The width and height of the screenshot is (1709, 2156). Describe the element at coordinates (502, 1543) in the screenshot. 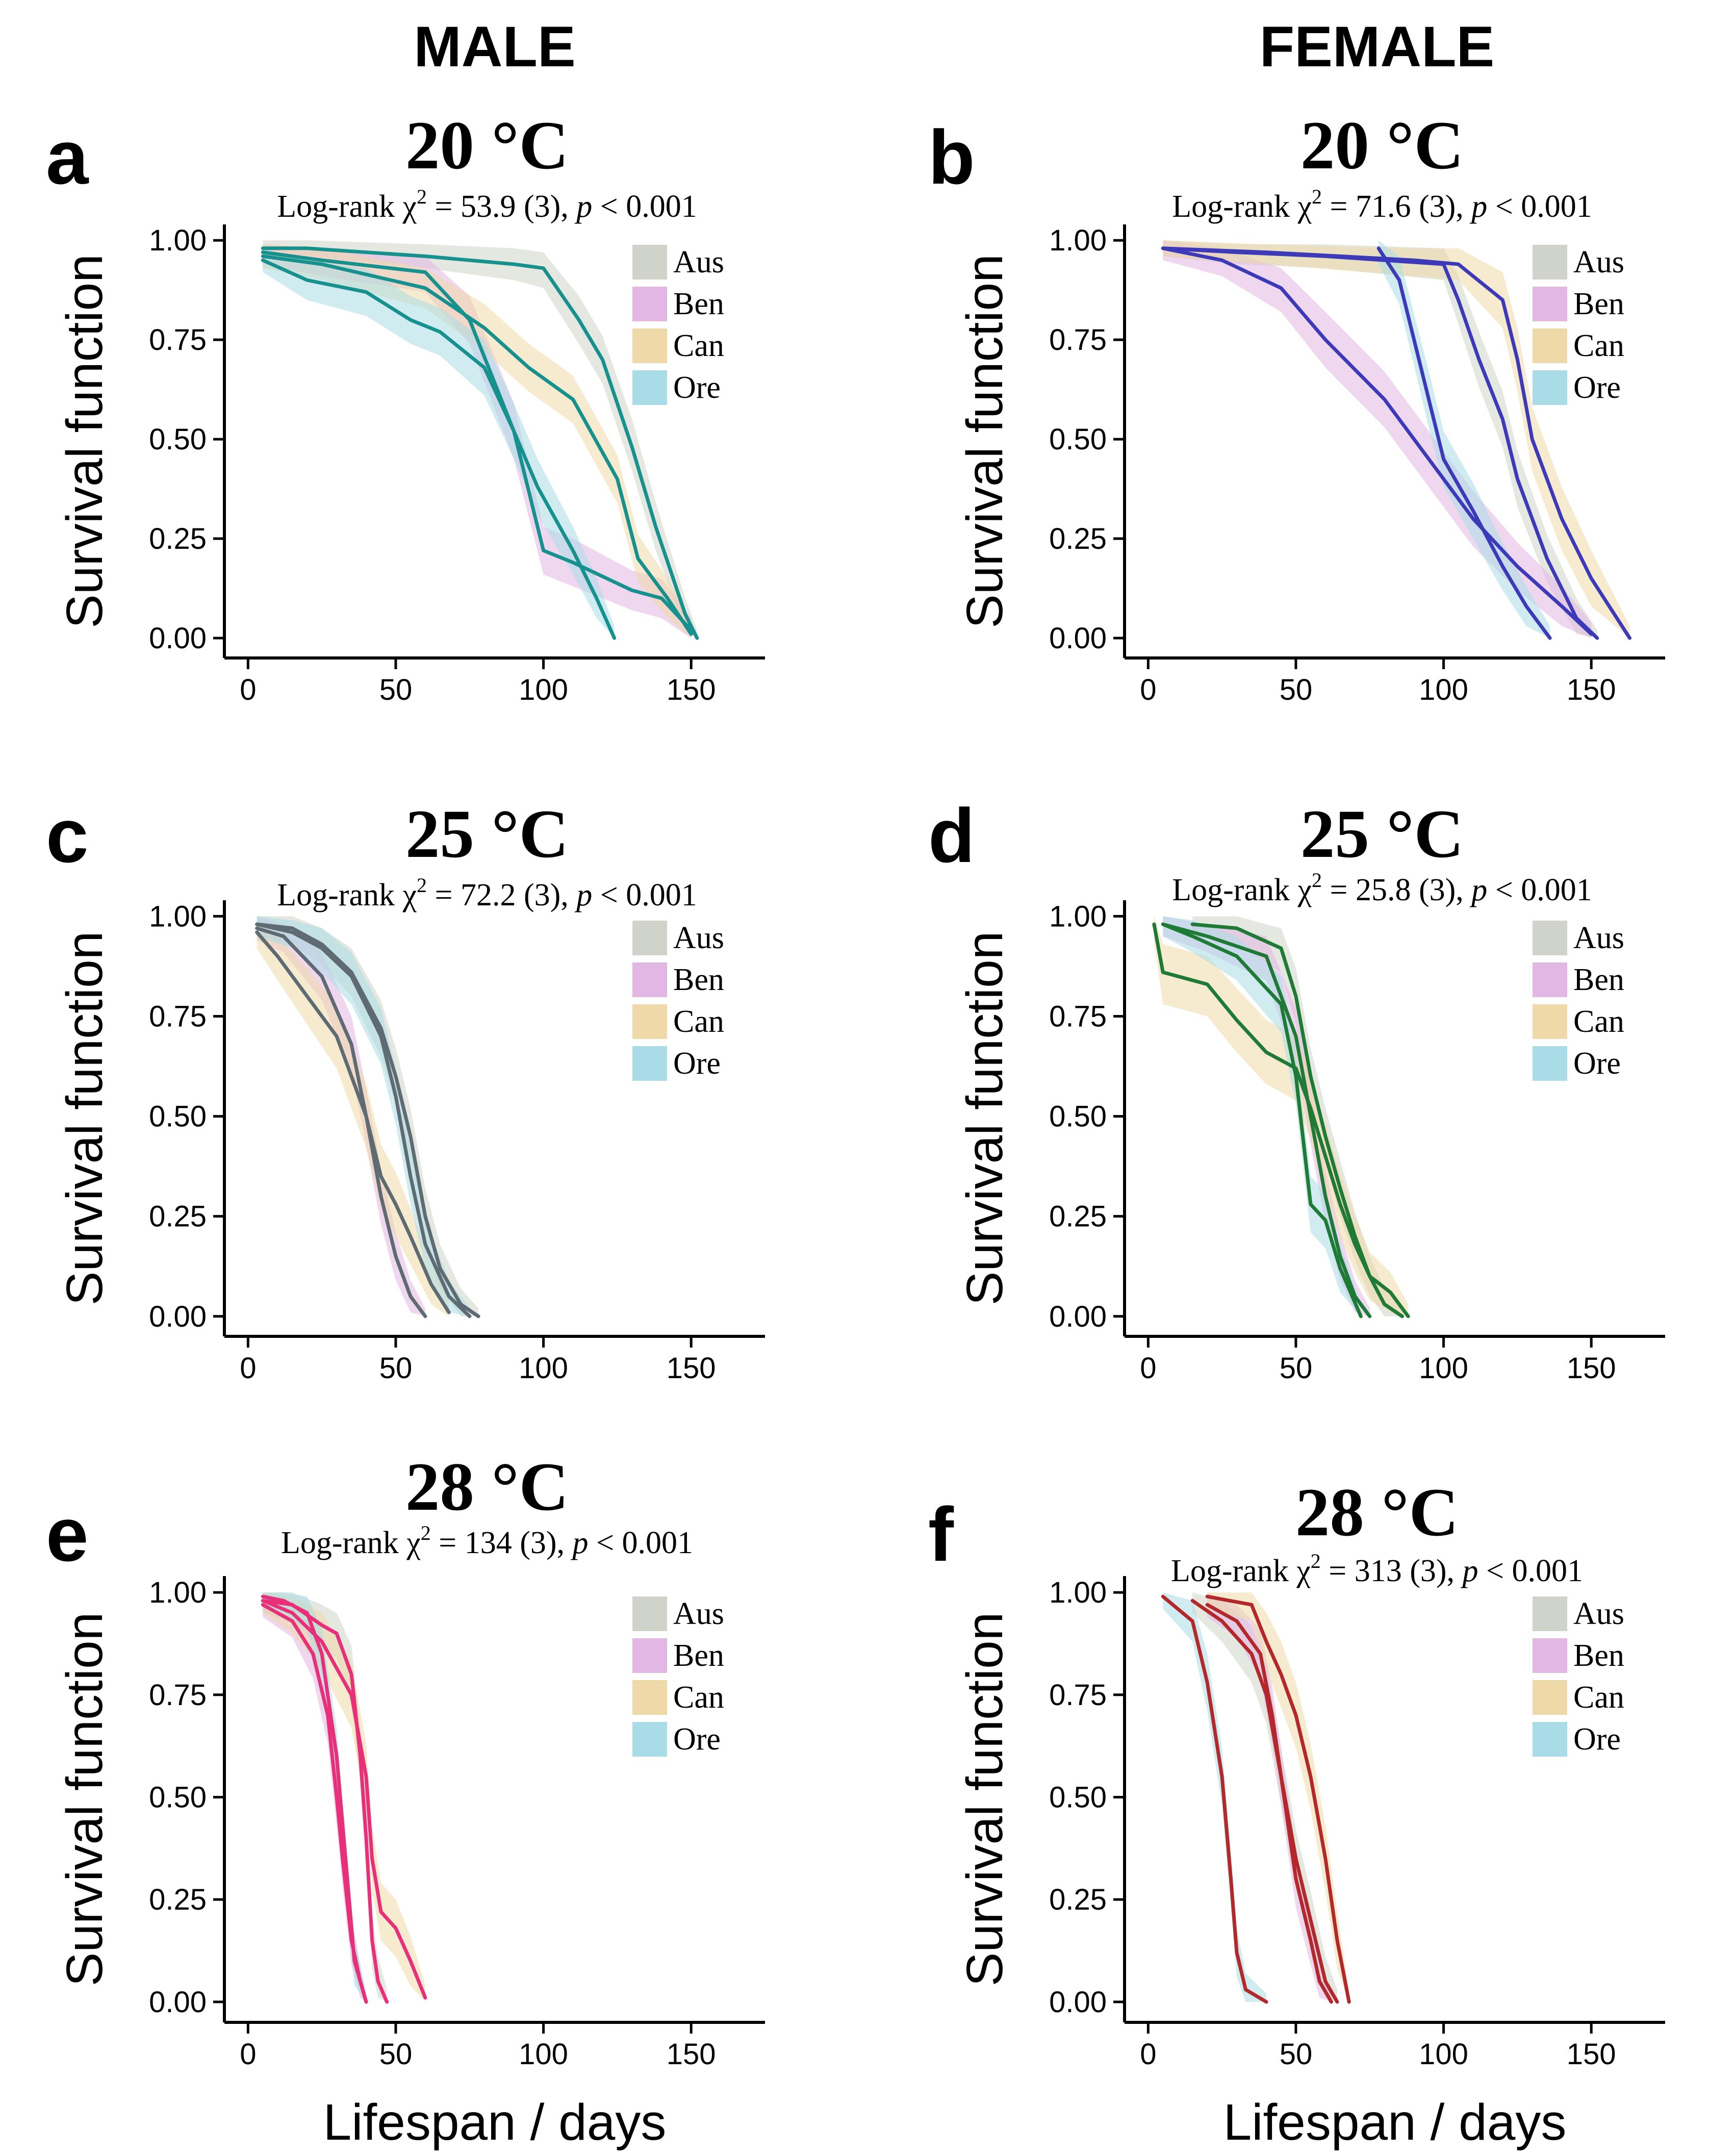

I see `stat-value: = 134 (3),` at that location.